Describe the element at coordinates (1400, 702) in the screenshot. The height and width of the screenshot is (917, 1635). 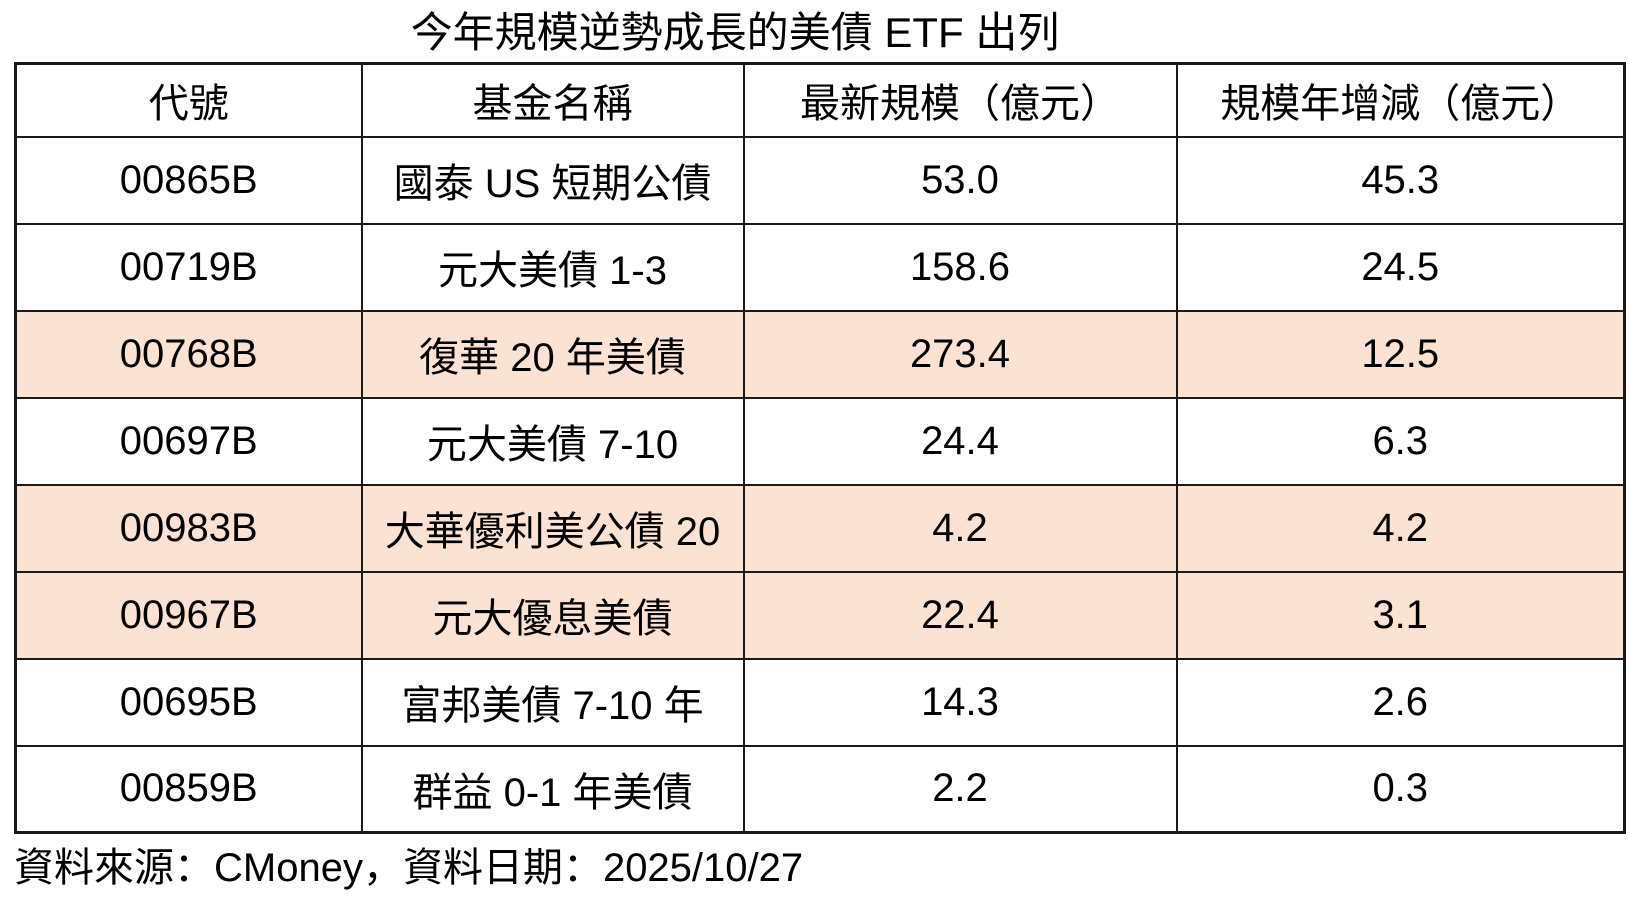
I see `yearly-change-cell: 2.6` at that location.